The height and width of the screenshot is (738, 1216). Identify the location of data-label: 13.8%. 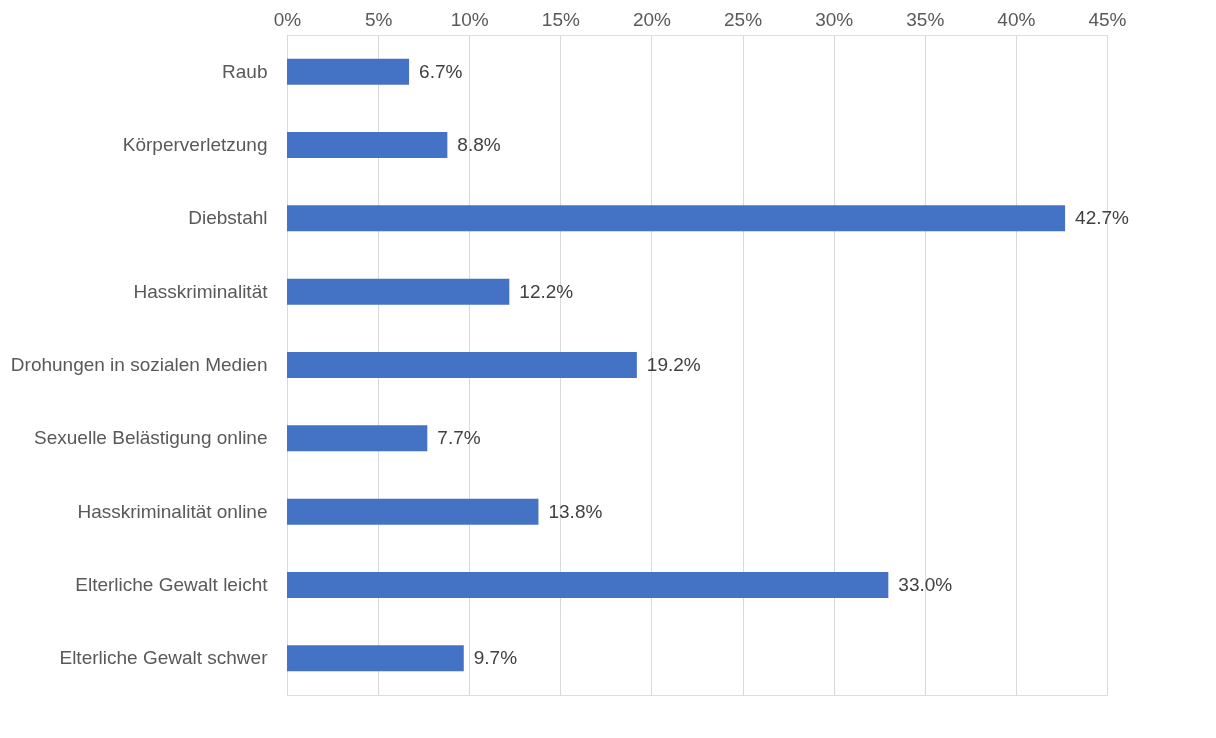
(575, 511).